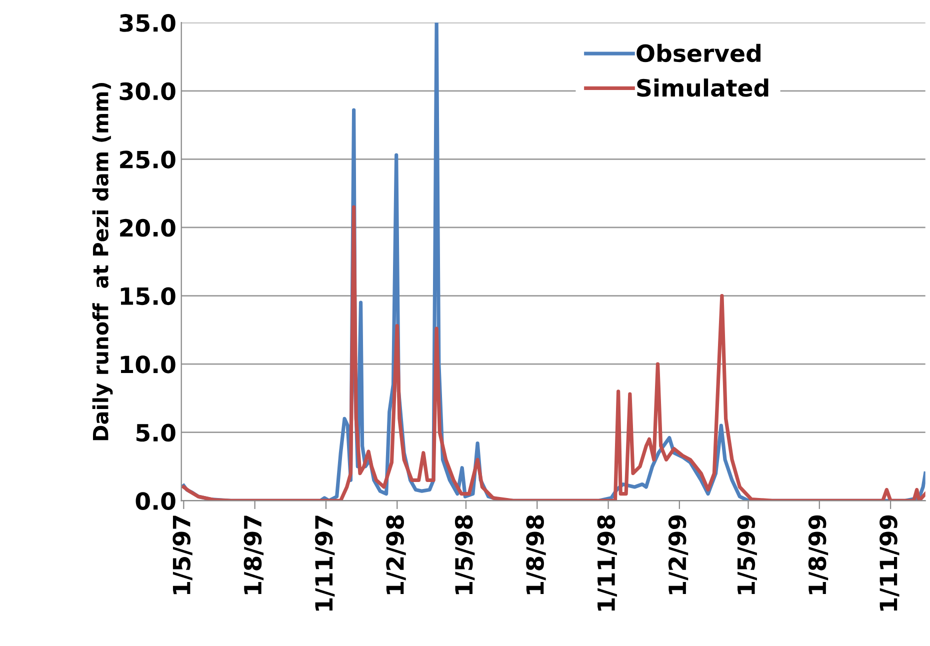  What do you see at coordinates (607, 563) in the screenshot?
I see `x-tick-label: 1/11/98` at bounding box center [607, 563].